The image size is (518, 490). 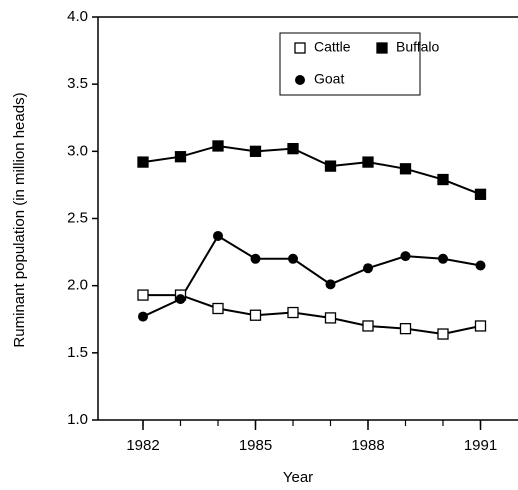 What do you see at coordinates (142, 445) in the screenshot?
I see `x-tick-label: 1982` at bounding box center [142, 445].